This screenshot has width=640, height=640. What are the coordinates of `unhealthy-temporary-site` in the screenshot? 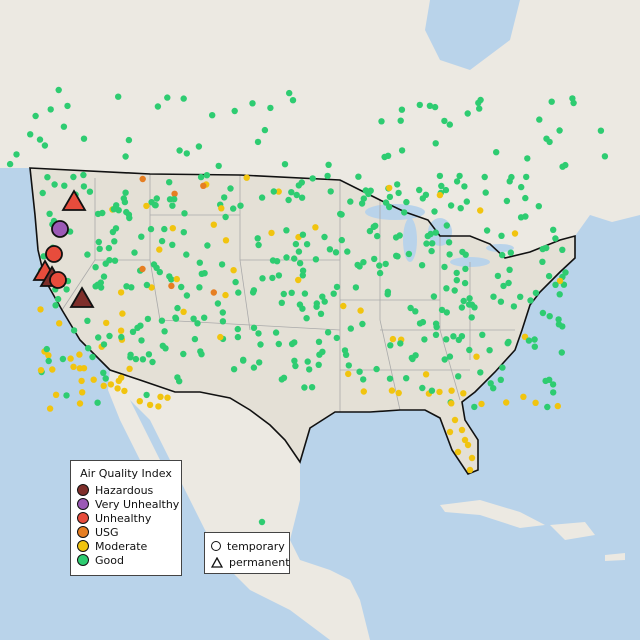 It's located at (58, 280).